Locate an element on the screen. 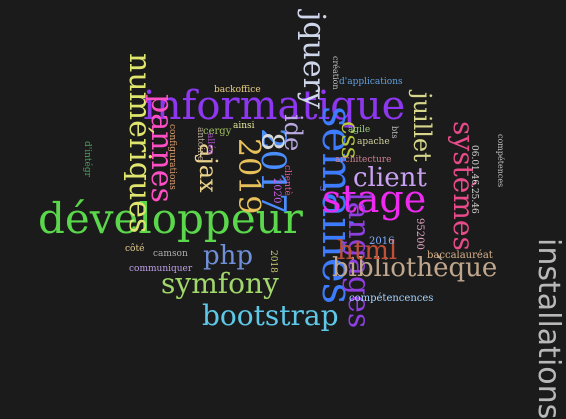 The height and width of the screenshot is (419, 566). word-bootstrap: bootstrap is located at coordinates (270, 315).